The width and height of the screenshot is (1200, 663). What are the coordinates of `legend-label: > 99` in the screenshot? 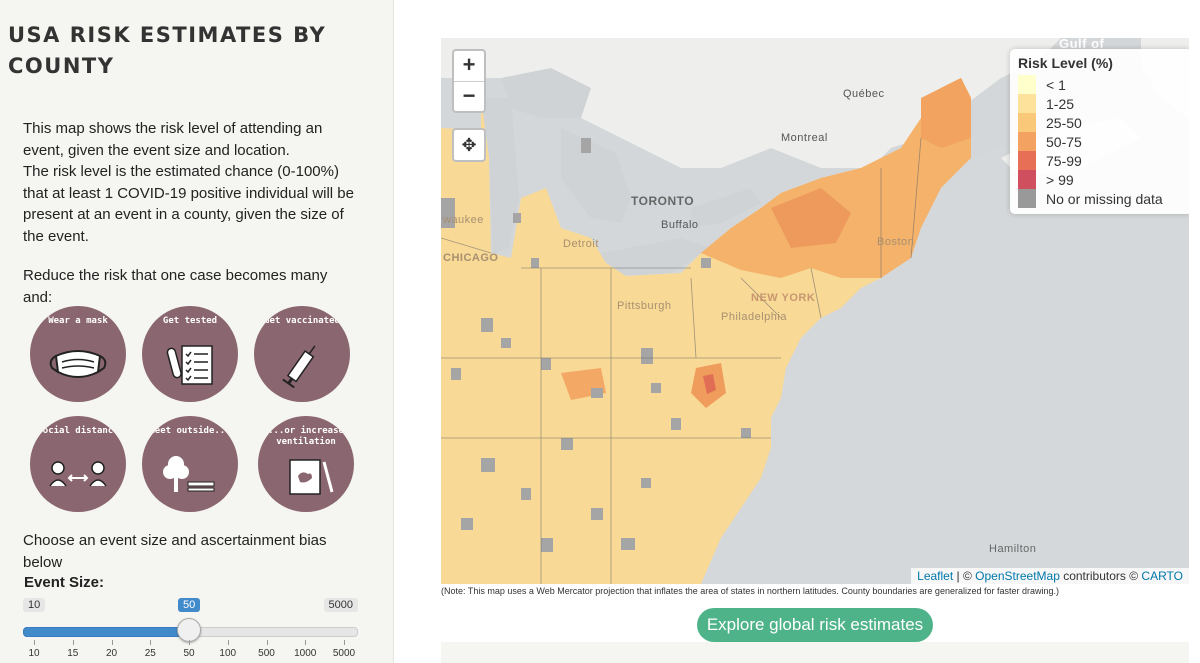 It's located at (1060, 179).